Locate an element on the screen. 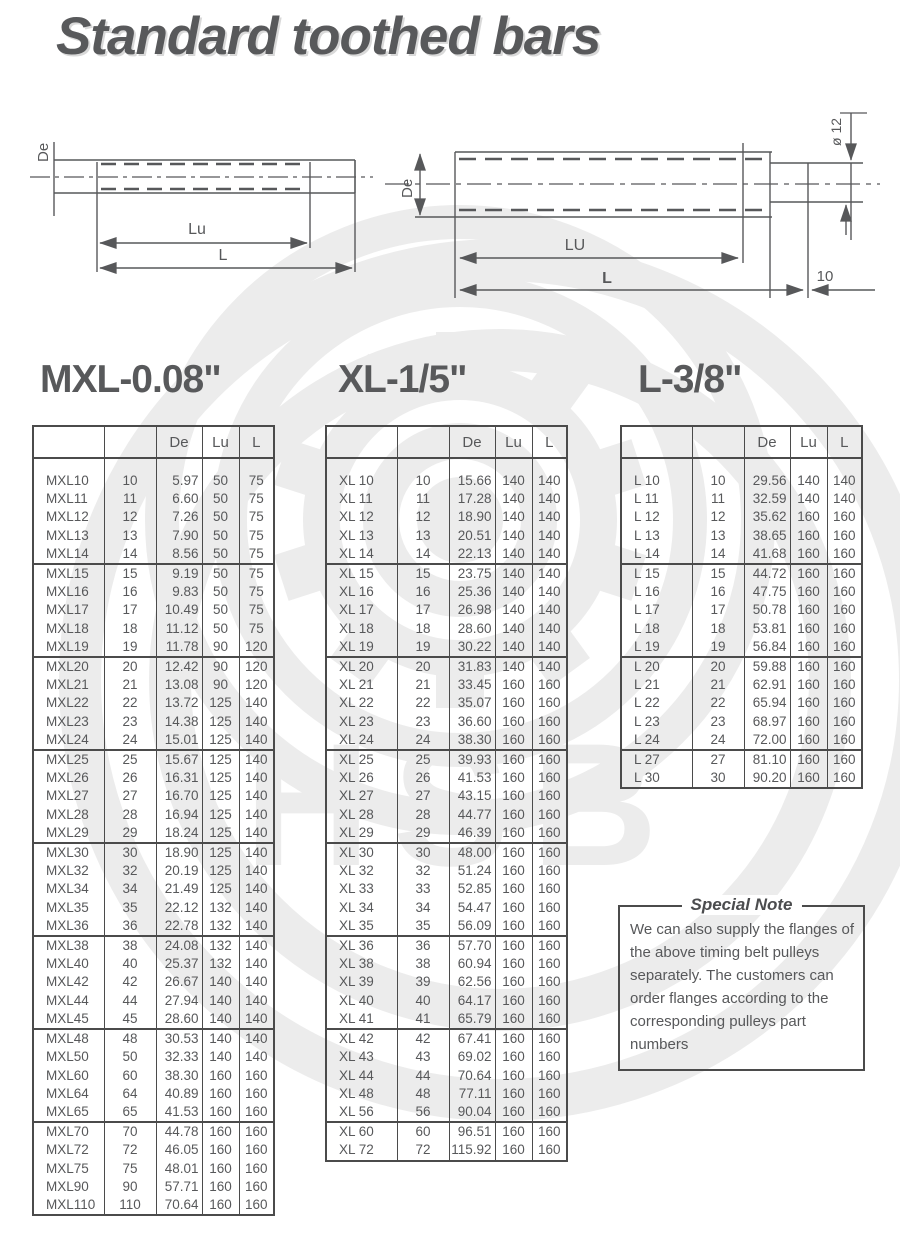 The height and width of the screenshot is (1236, 900). cell: 39.93 is located at coordinates (471, 760).